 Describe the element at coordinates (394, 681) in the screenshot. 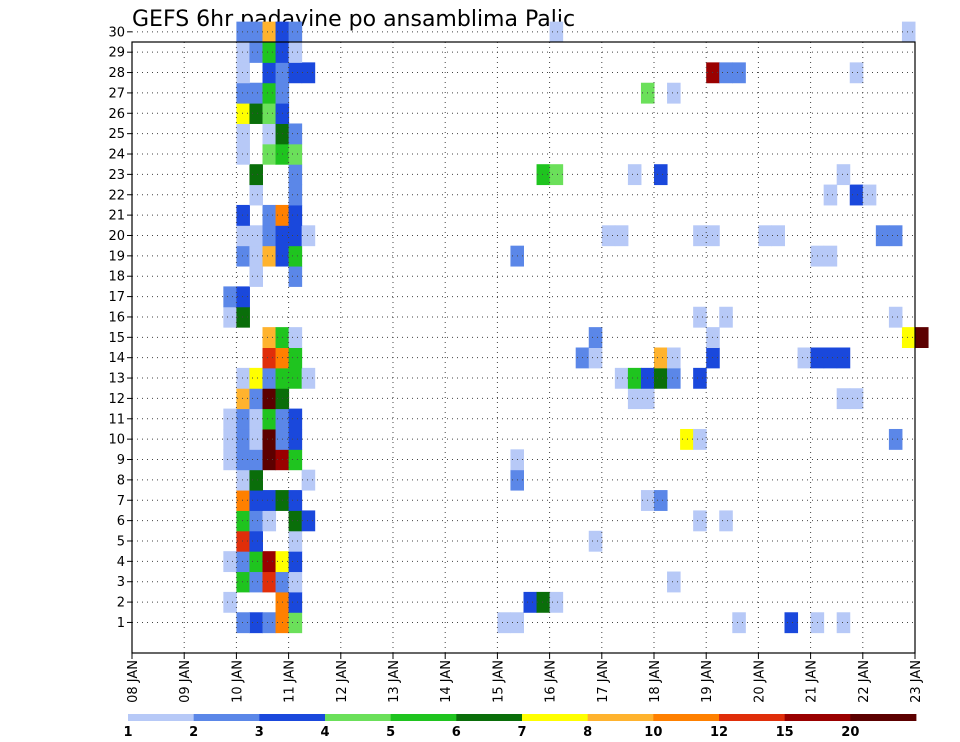

I see `x-tick-label: 13 JAN` at that location.